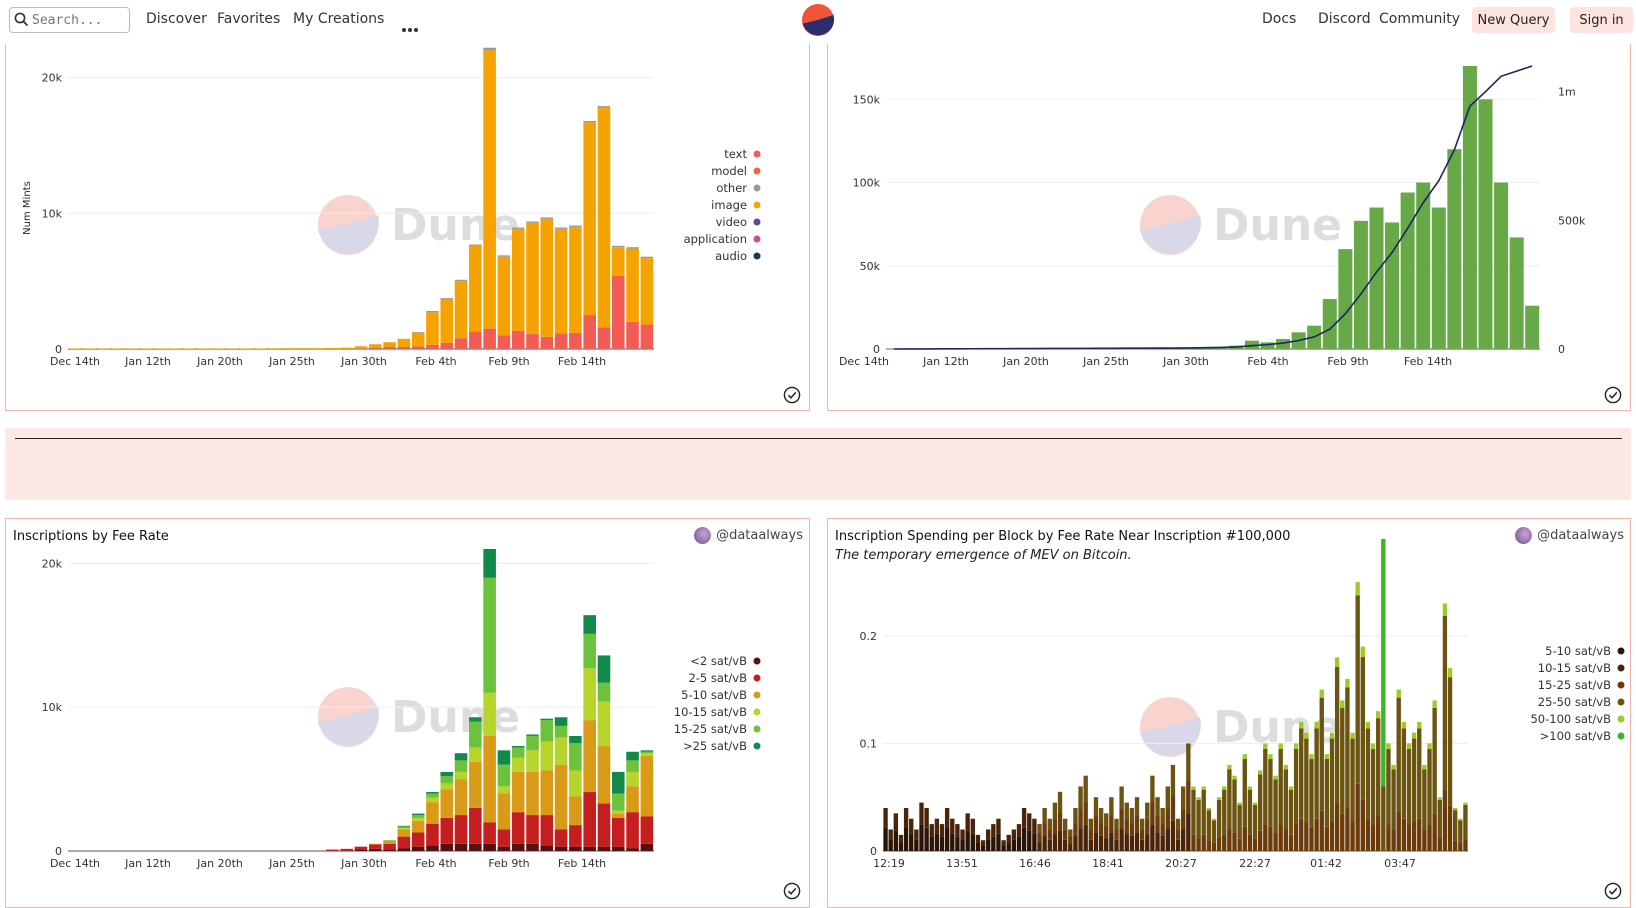  Describe the element at coordinates (1513, 20) in the screenshot. I see `new-query-button: New Query` at that location.